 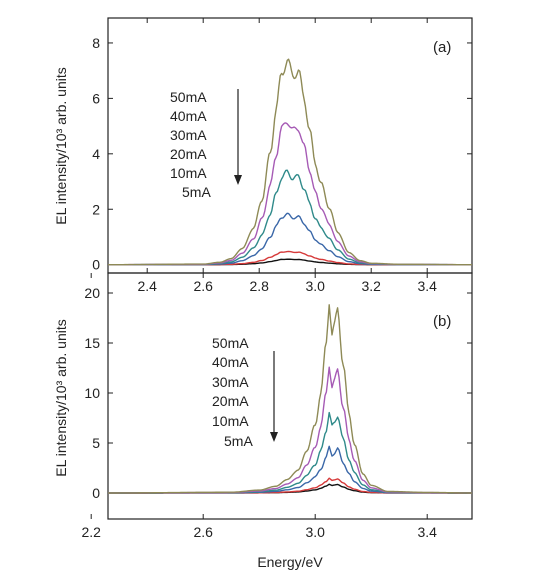 What do you see at coordinates (61, 145) in the screenshot?
I see `y-axis-title-a: EL intensity/10³ arb. units` at bounding box center [61, 145].